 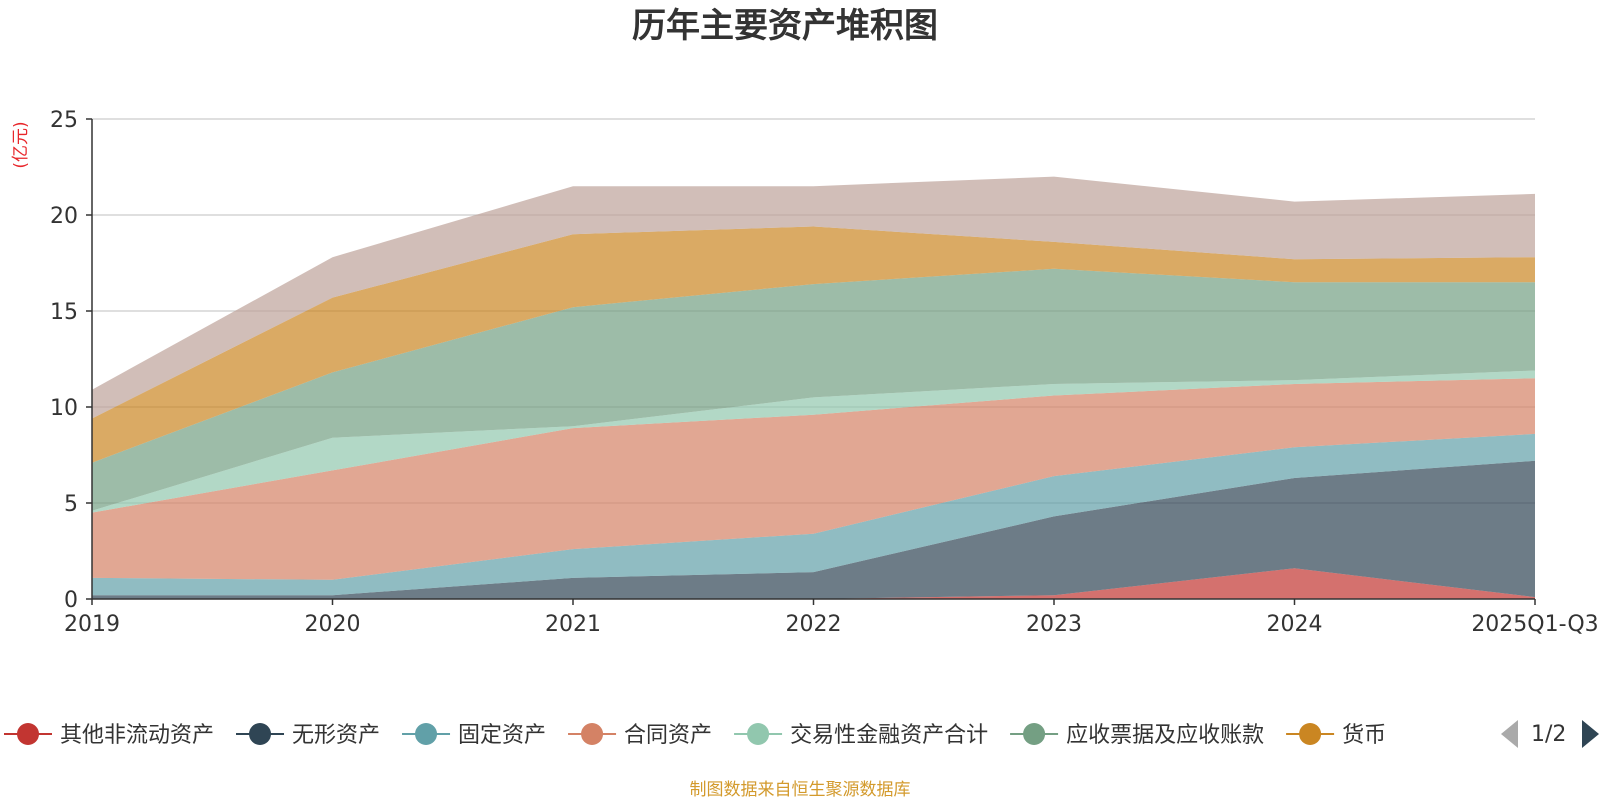 I want to click on legend-next-arrow-icon, so click(x=1590, y=734).